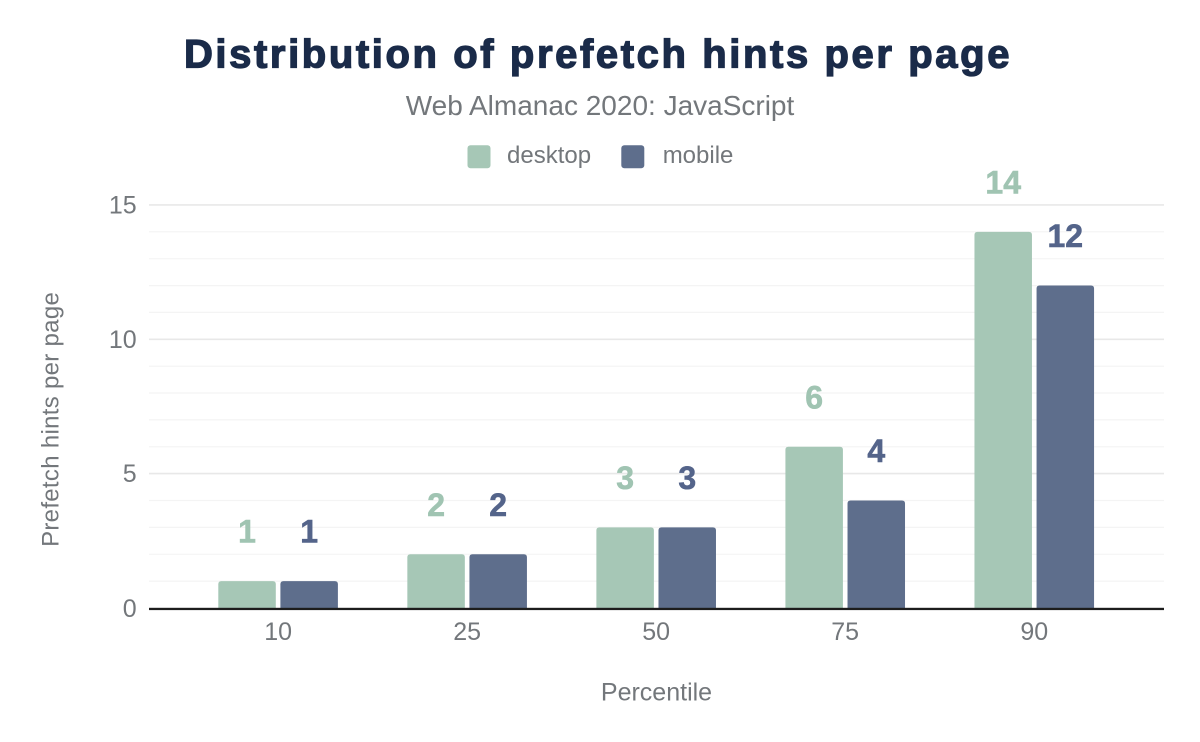  Describe the element at coordinates (600, 105) in the screenshot. I see `svg-text: Web Almanac 2020: JavaScript` at that location.